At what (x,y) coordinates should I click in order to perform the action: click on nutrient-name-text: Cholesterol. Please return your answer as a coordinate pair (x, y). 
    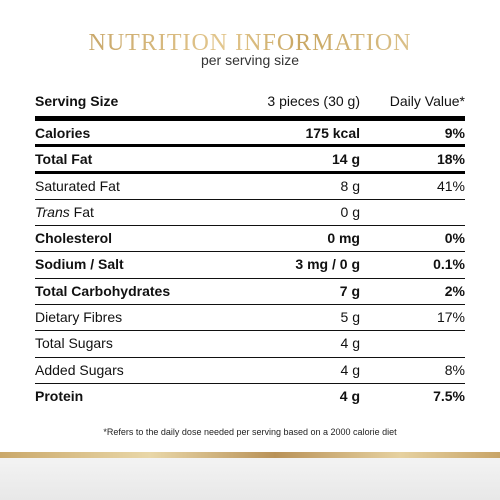
    Looking at the image, I should click on (74, 238).